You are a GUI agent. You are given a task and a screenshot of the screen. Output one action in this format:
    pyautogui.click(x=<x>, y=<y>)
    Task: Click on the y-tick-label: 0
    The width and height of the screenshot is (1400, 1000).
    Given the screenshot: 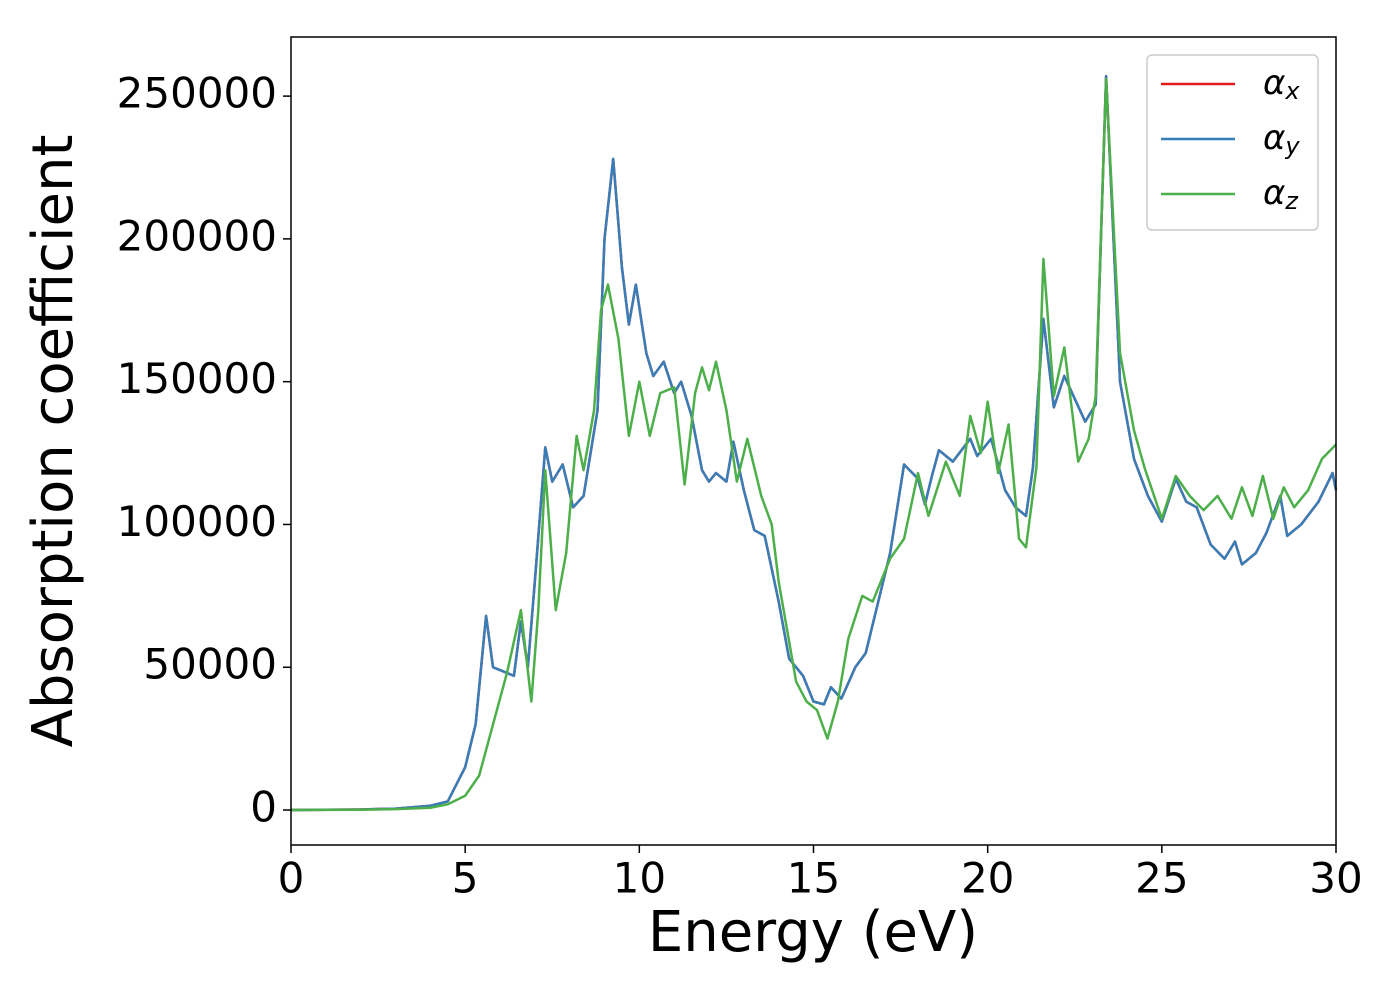 What is the action you would take?
    pyautogui.click(x=263, y=807)
    